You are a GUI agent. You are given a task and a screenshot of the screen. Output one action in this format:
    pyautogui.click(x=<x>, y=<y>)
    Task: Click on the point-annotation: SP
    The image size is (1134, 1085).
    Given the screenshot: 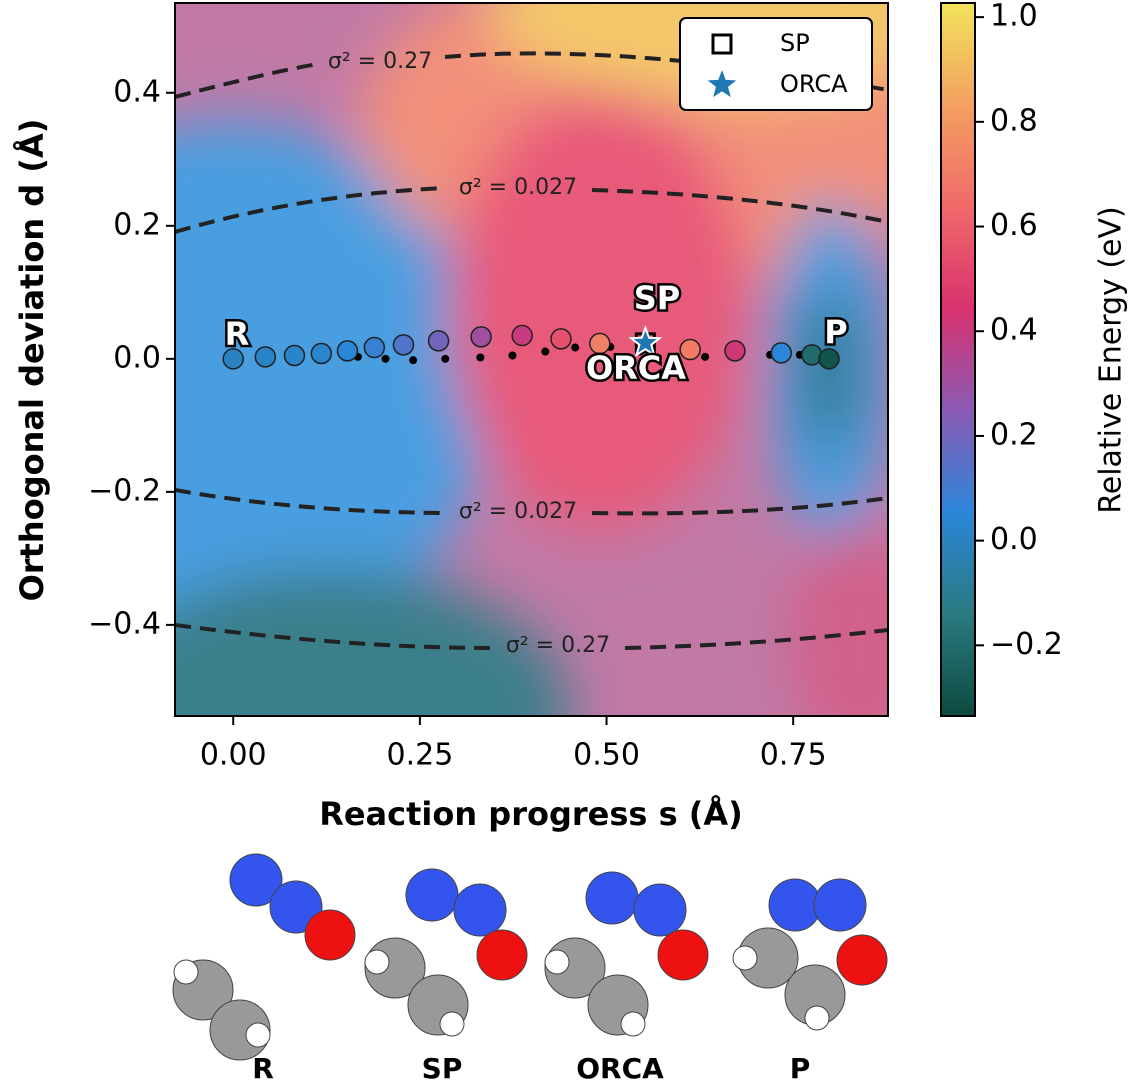 What is the action you would take?
    pyautogui.click(x=657, y=298)
    